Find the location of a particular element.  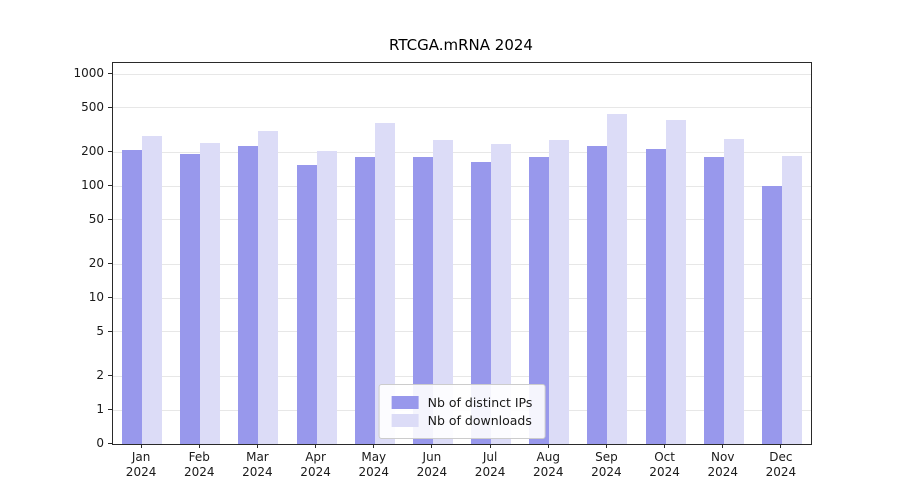

x-tick-label: Oct 2024 is located at coordinates (664, 465).